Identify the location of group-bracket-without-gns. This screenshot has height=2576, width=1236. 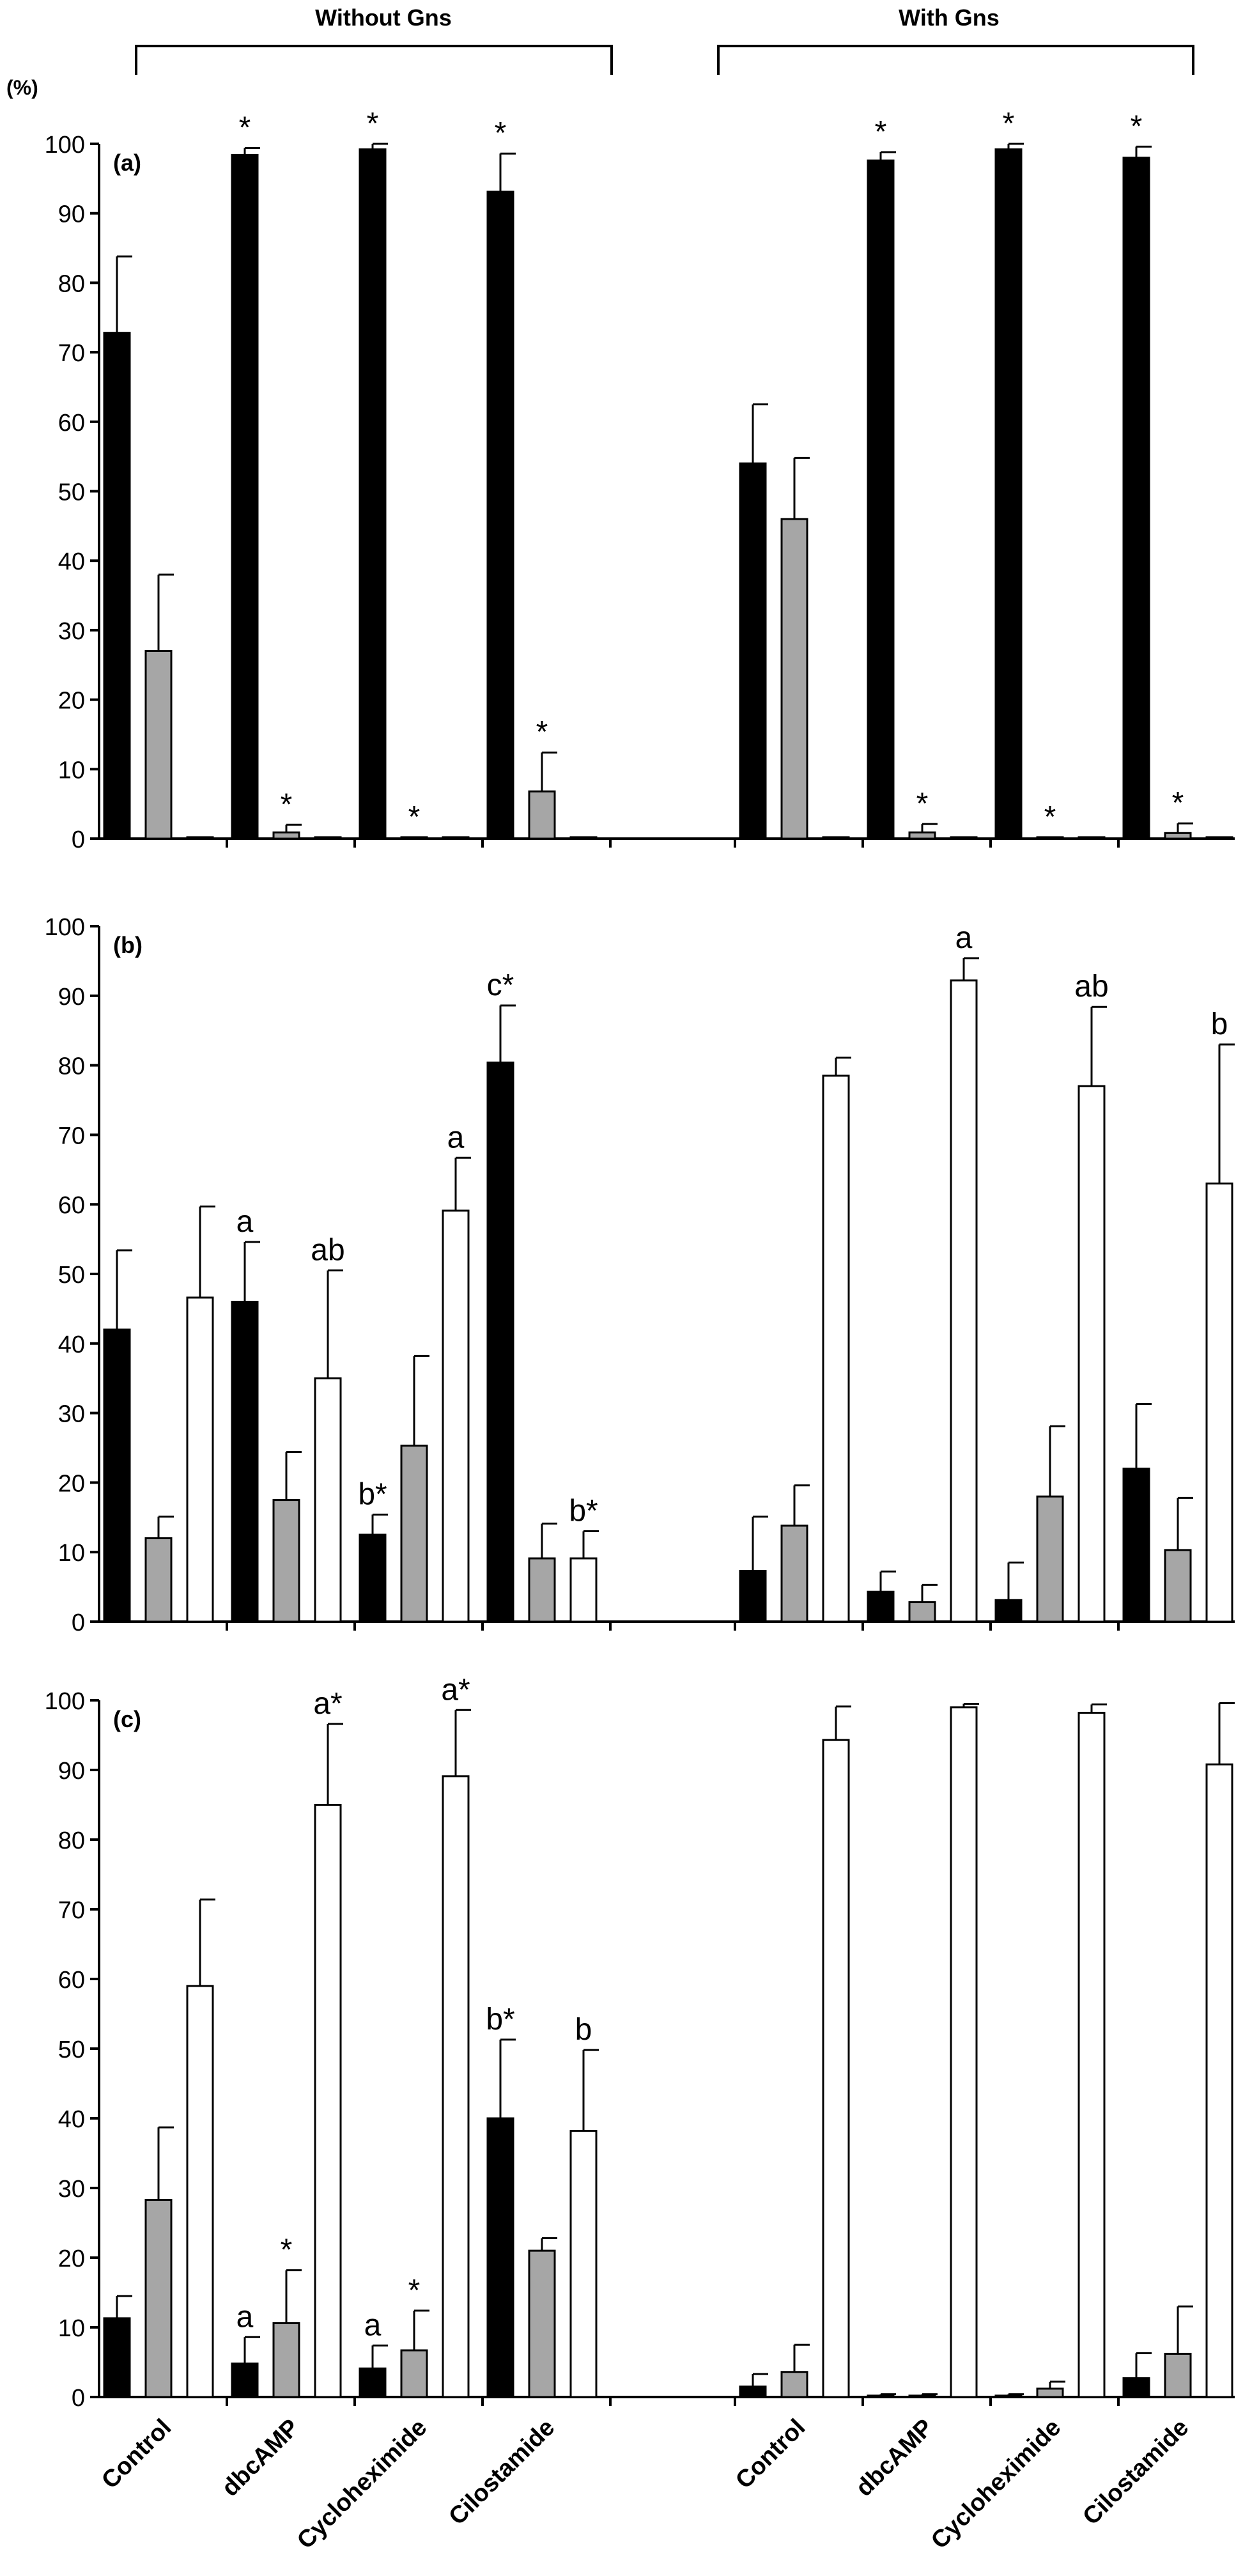
(374, 60).